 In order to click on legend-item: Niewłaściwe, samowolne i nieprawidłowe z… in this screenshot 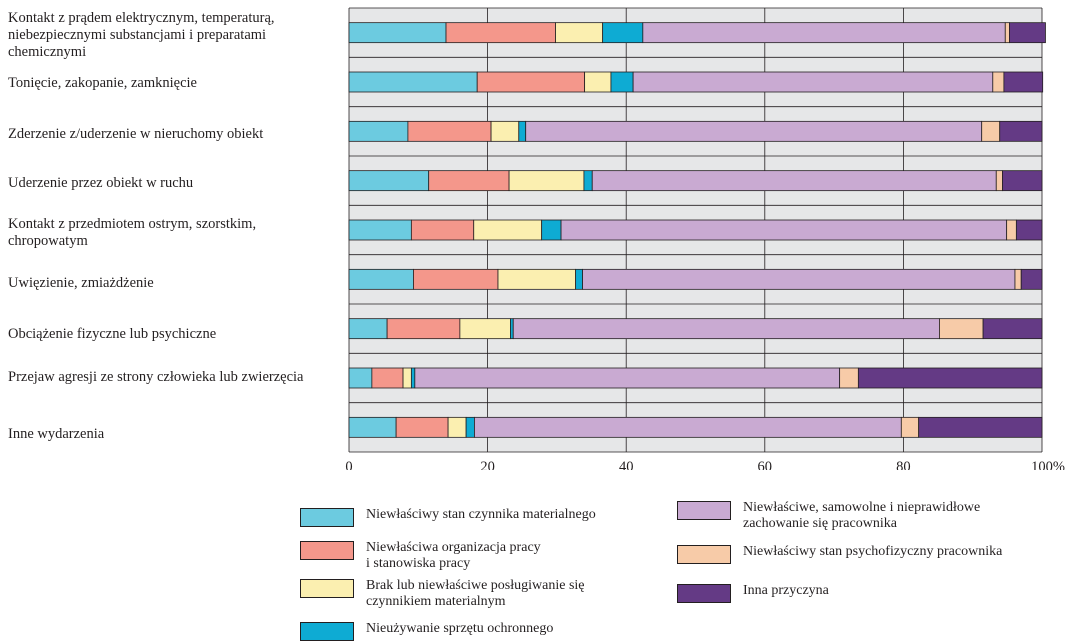, I will do `click(828, 516)`.